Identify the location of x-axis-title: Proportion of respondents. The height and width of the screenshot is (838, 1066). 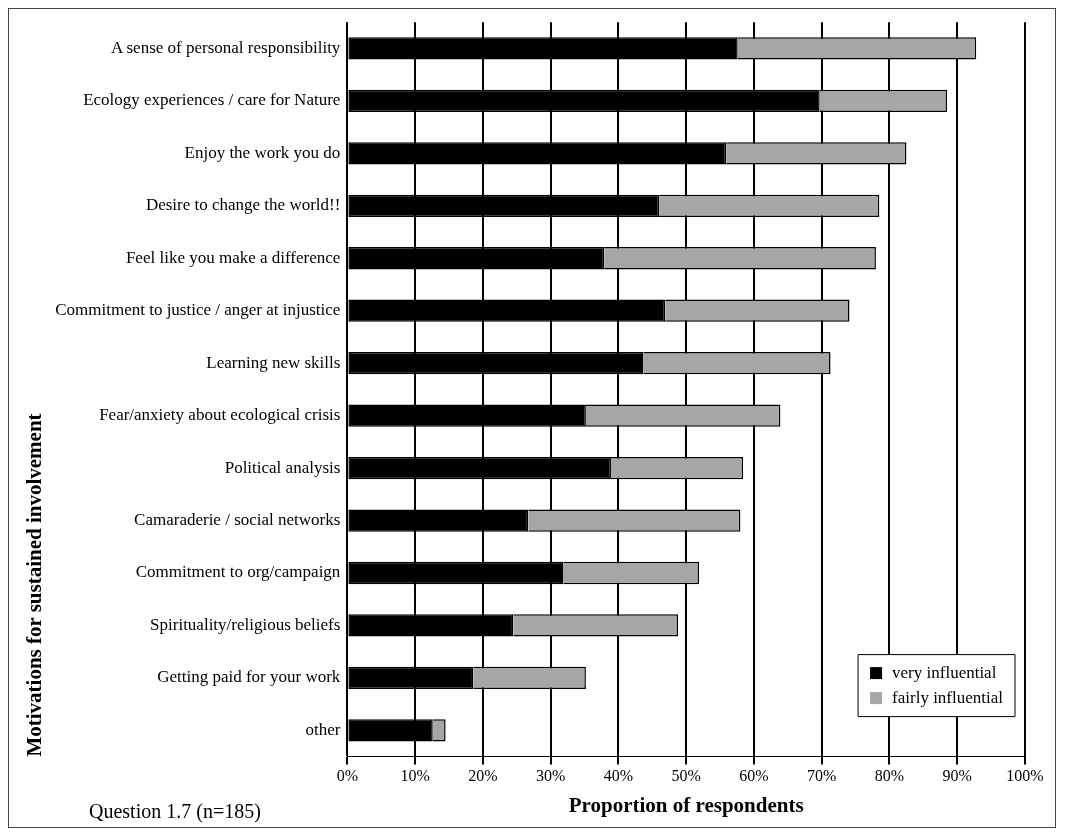
(686, 804).